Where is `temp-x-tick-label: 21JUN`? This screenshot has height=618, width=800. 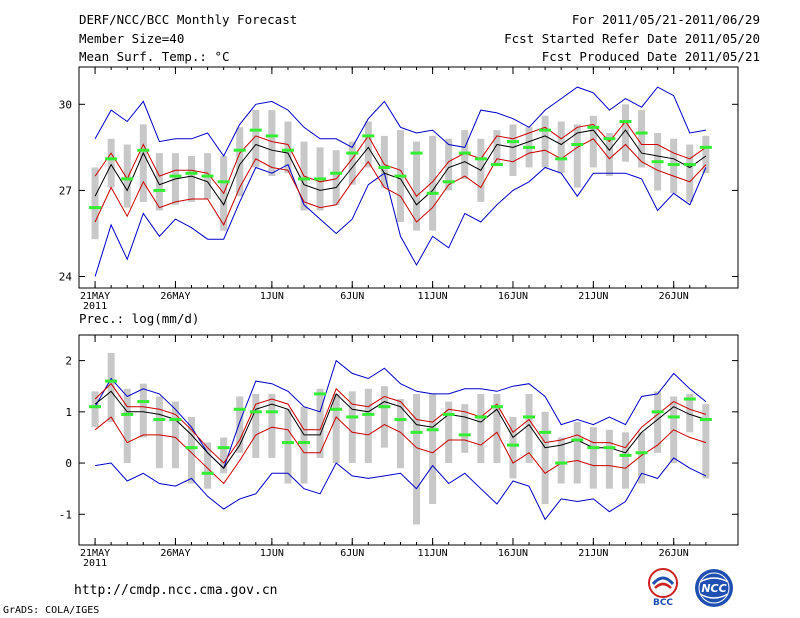
temp-x-tick-label: 21JUN is located at coordinates (593, 296).